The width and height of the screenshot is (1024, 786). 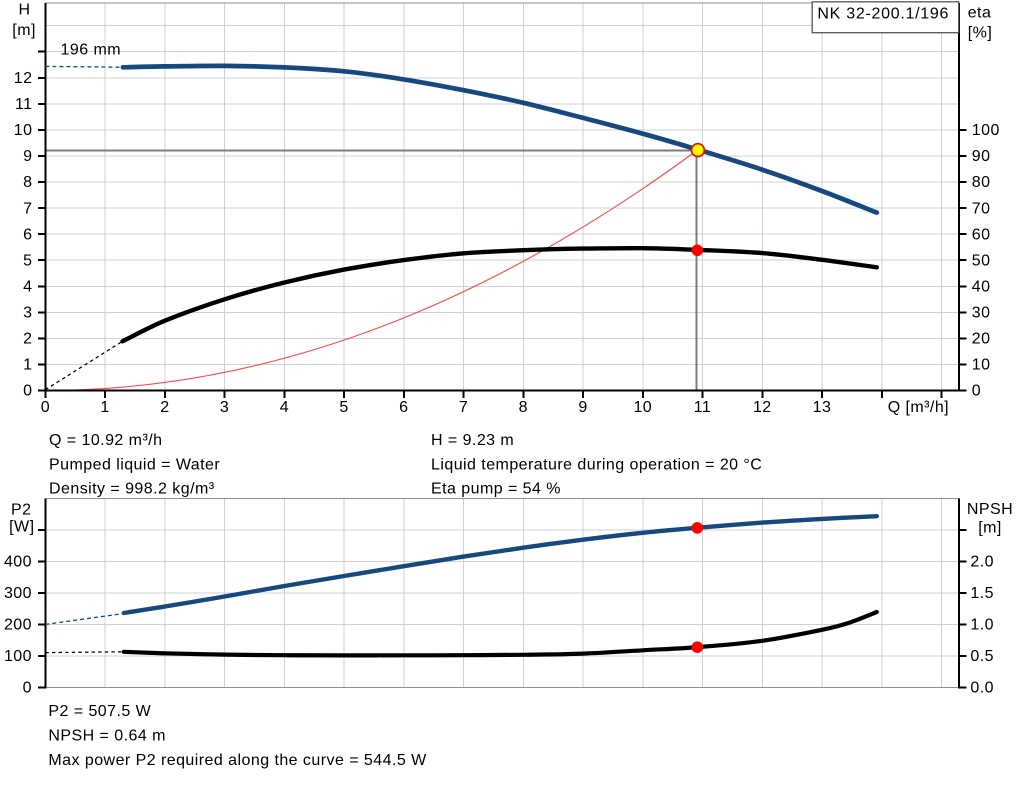 I want to click on svg-text: 1.0, so click(x=982, y=625).